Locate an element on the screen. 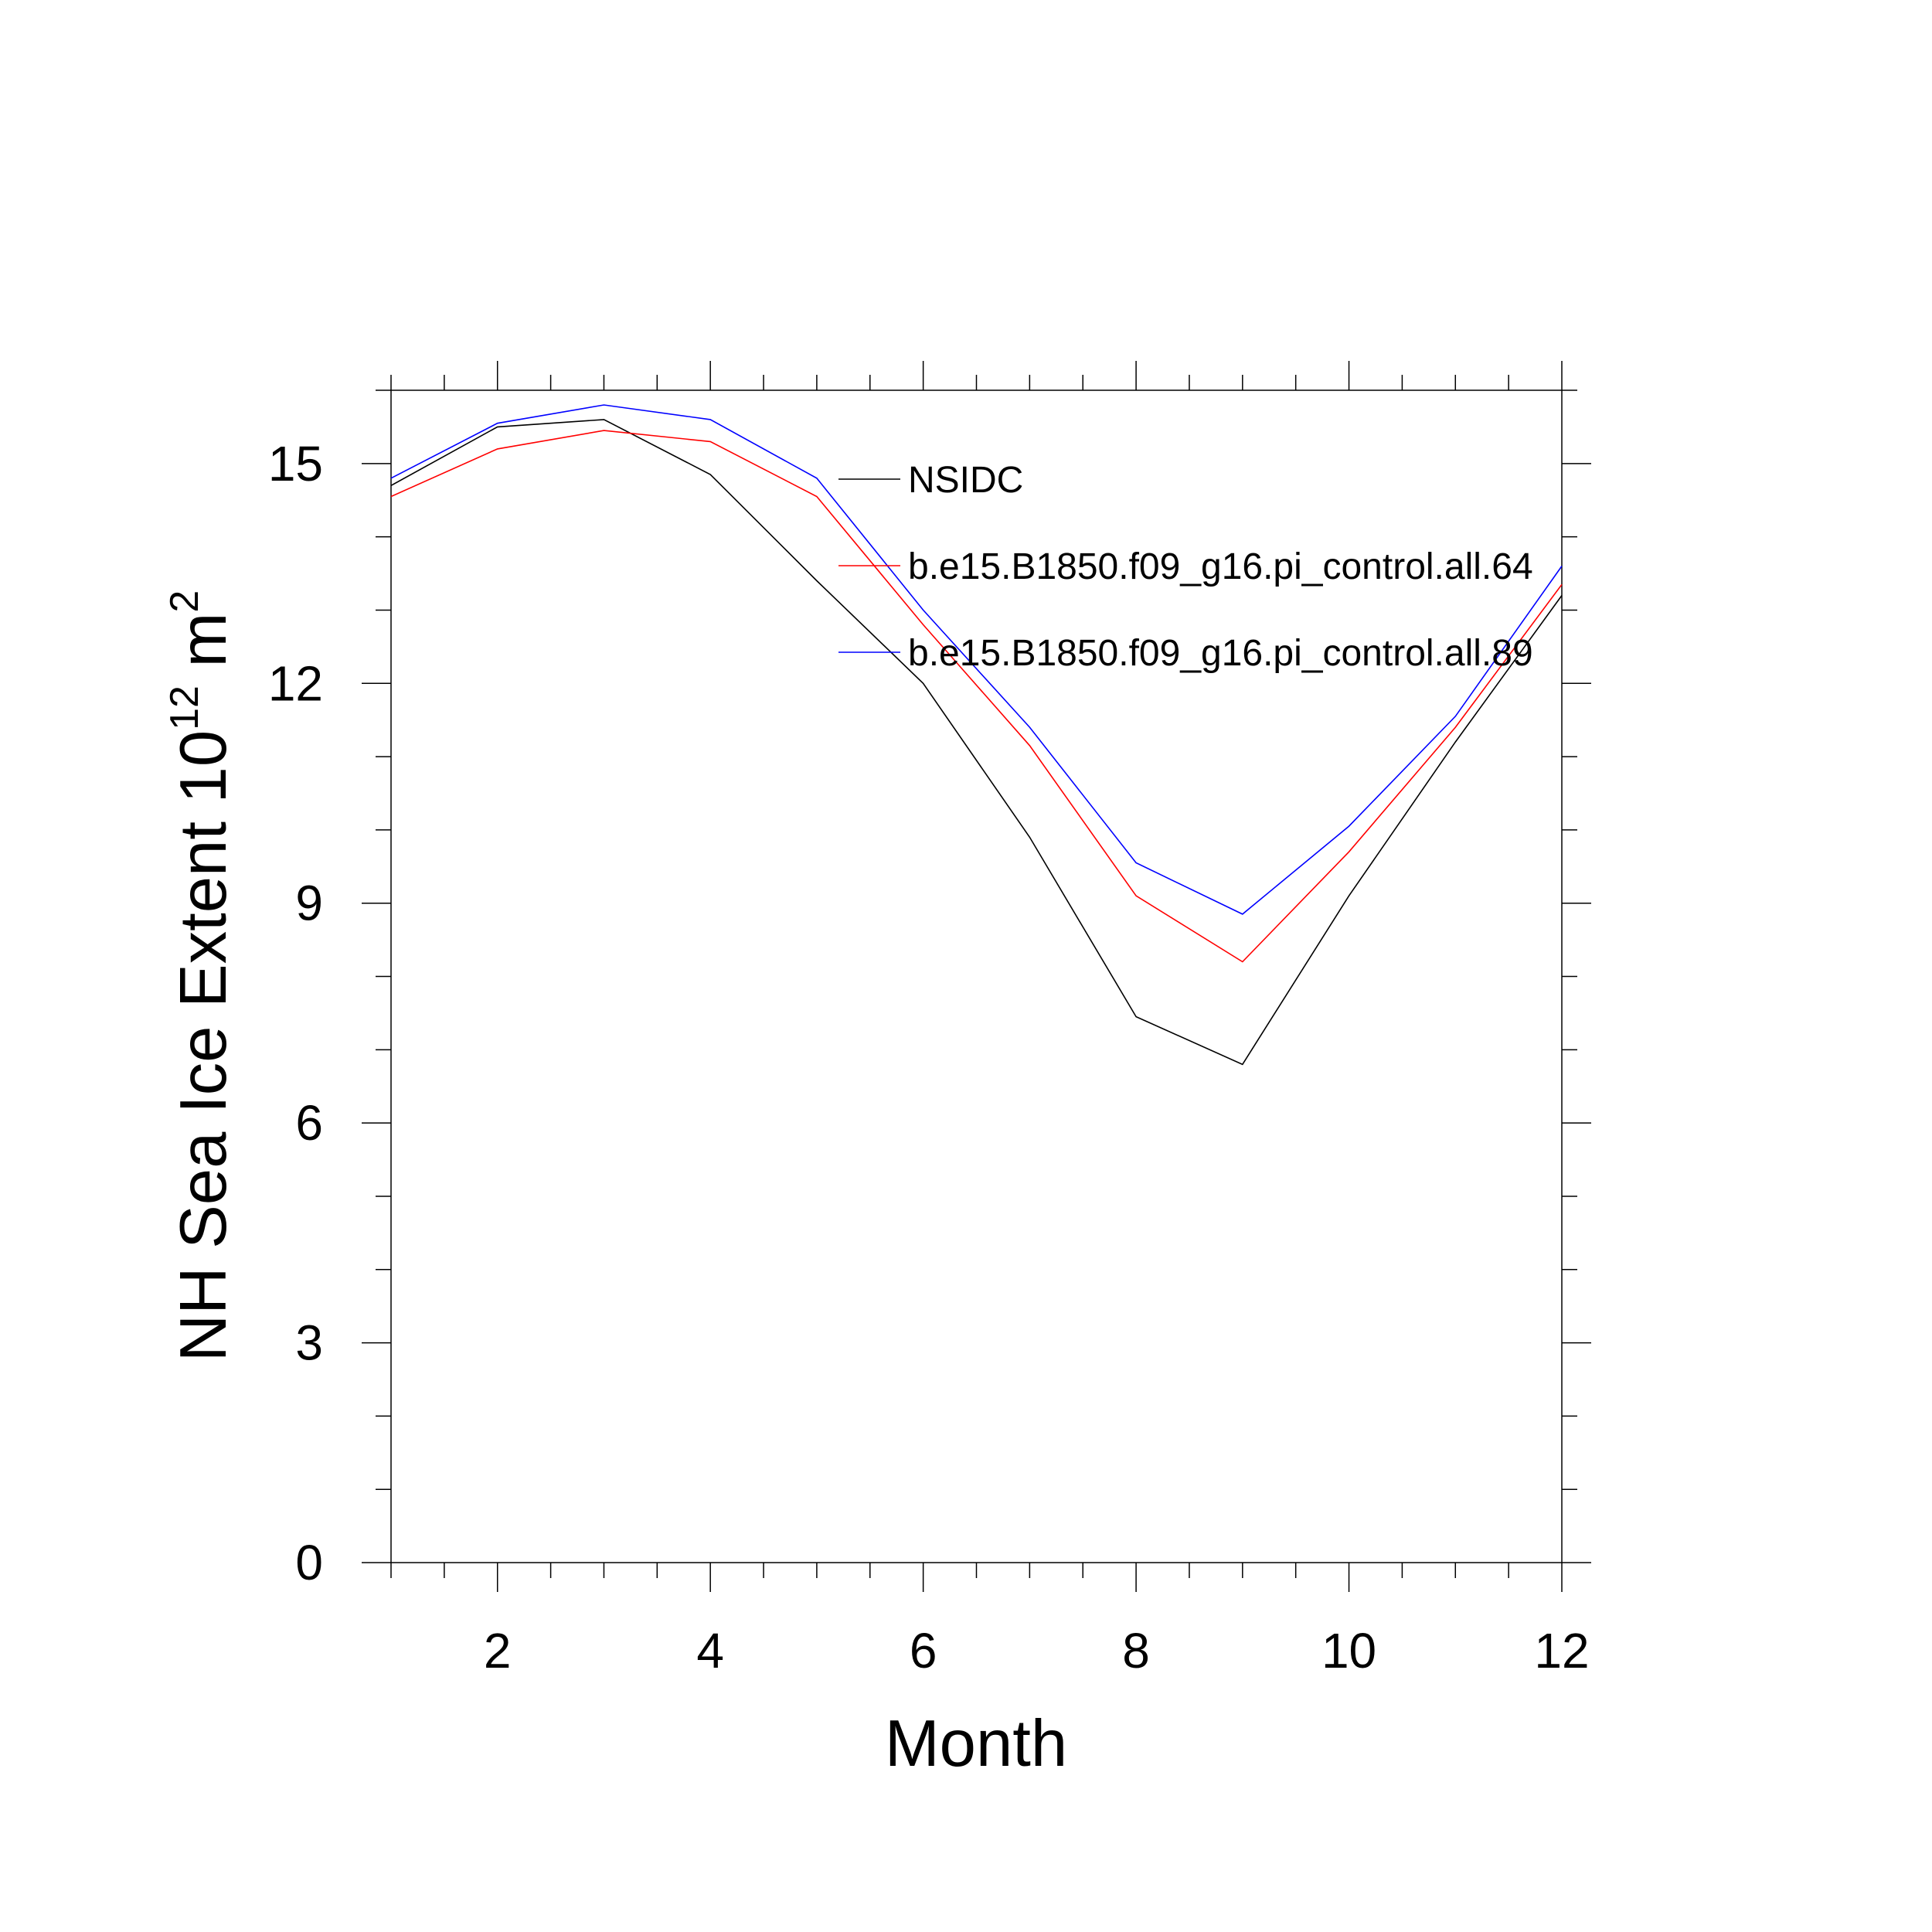 This screenshot has height=1932, width=1932. x-tick-label: 4 is located at coordinates (710, 1651).